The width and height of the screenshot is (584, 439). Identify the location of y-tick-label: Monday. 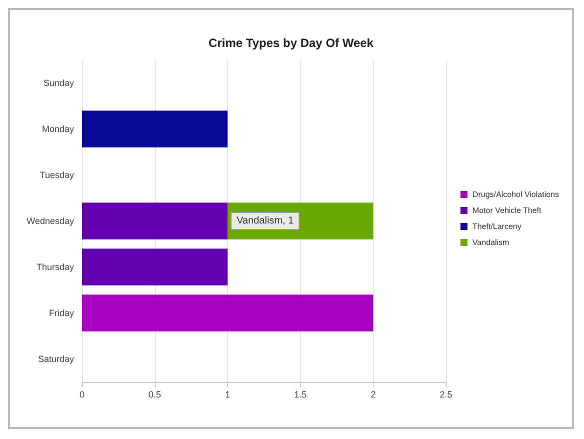
(58, 129).